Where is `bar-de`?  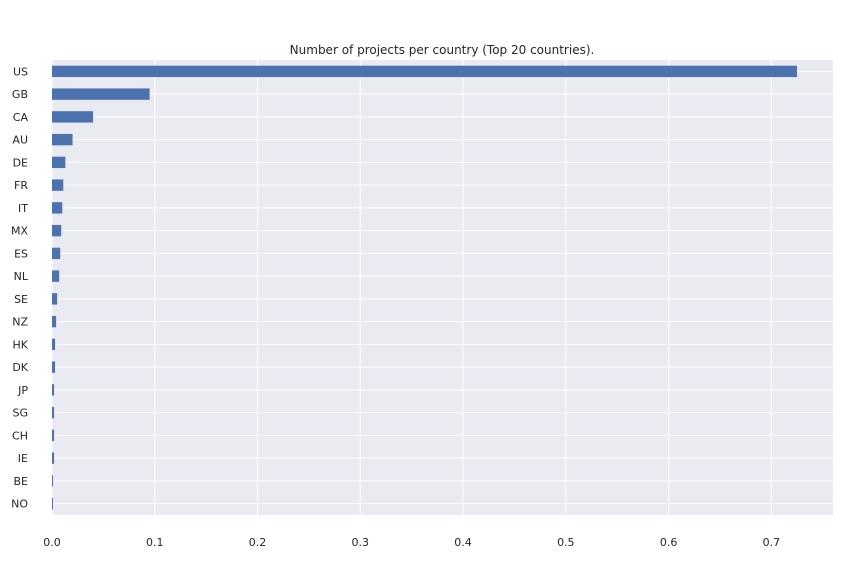 bar-de is located at coordinates (59, 162).